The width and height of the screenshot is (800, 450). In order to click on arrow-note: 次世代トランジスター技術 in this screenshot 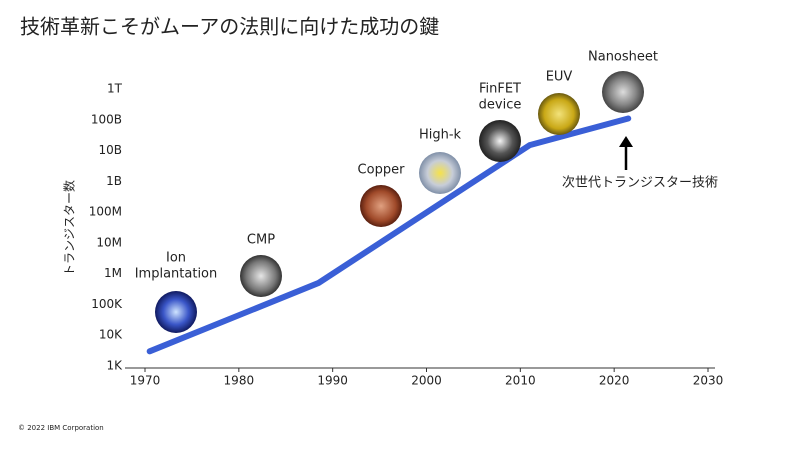, I will do `click(640, 183)`.